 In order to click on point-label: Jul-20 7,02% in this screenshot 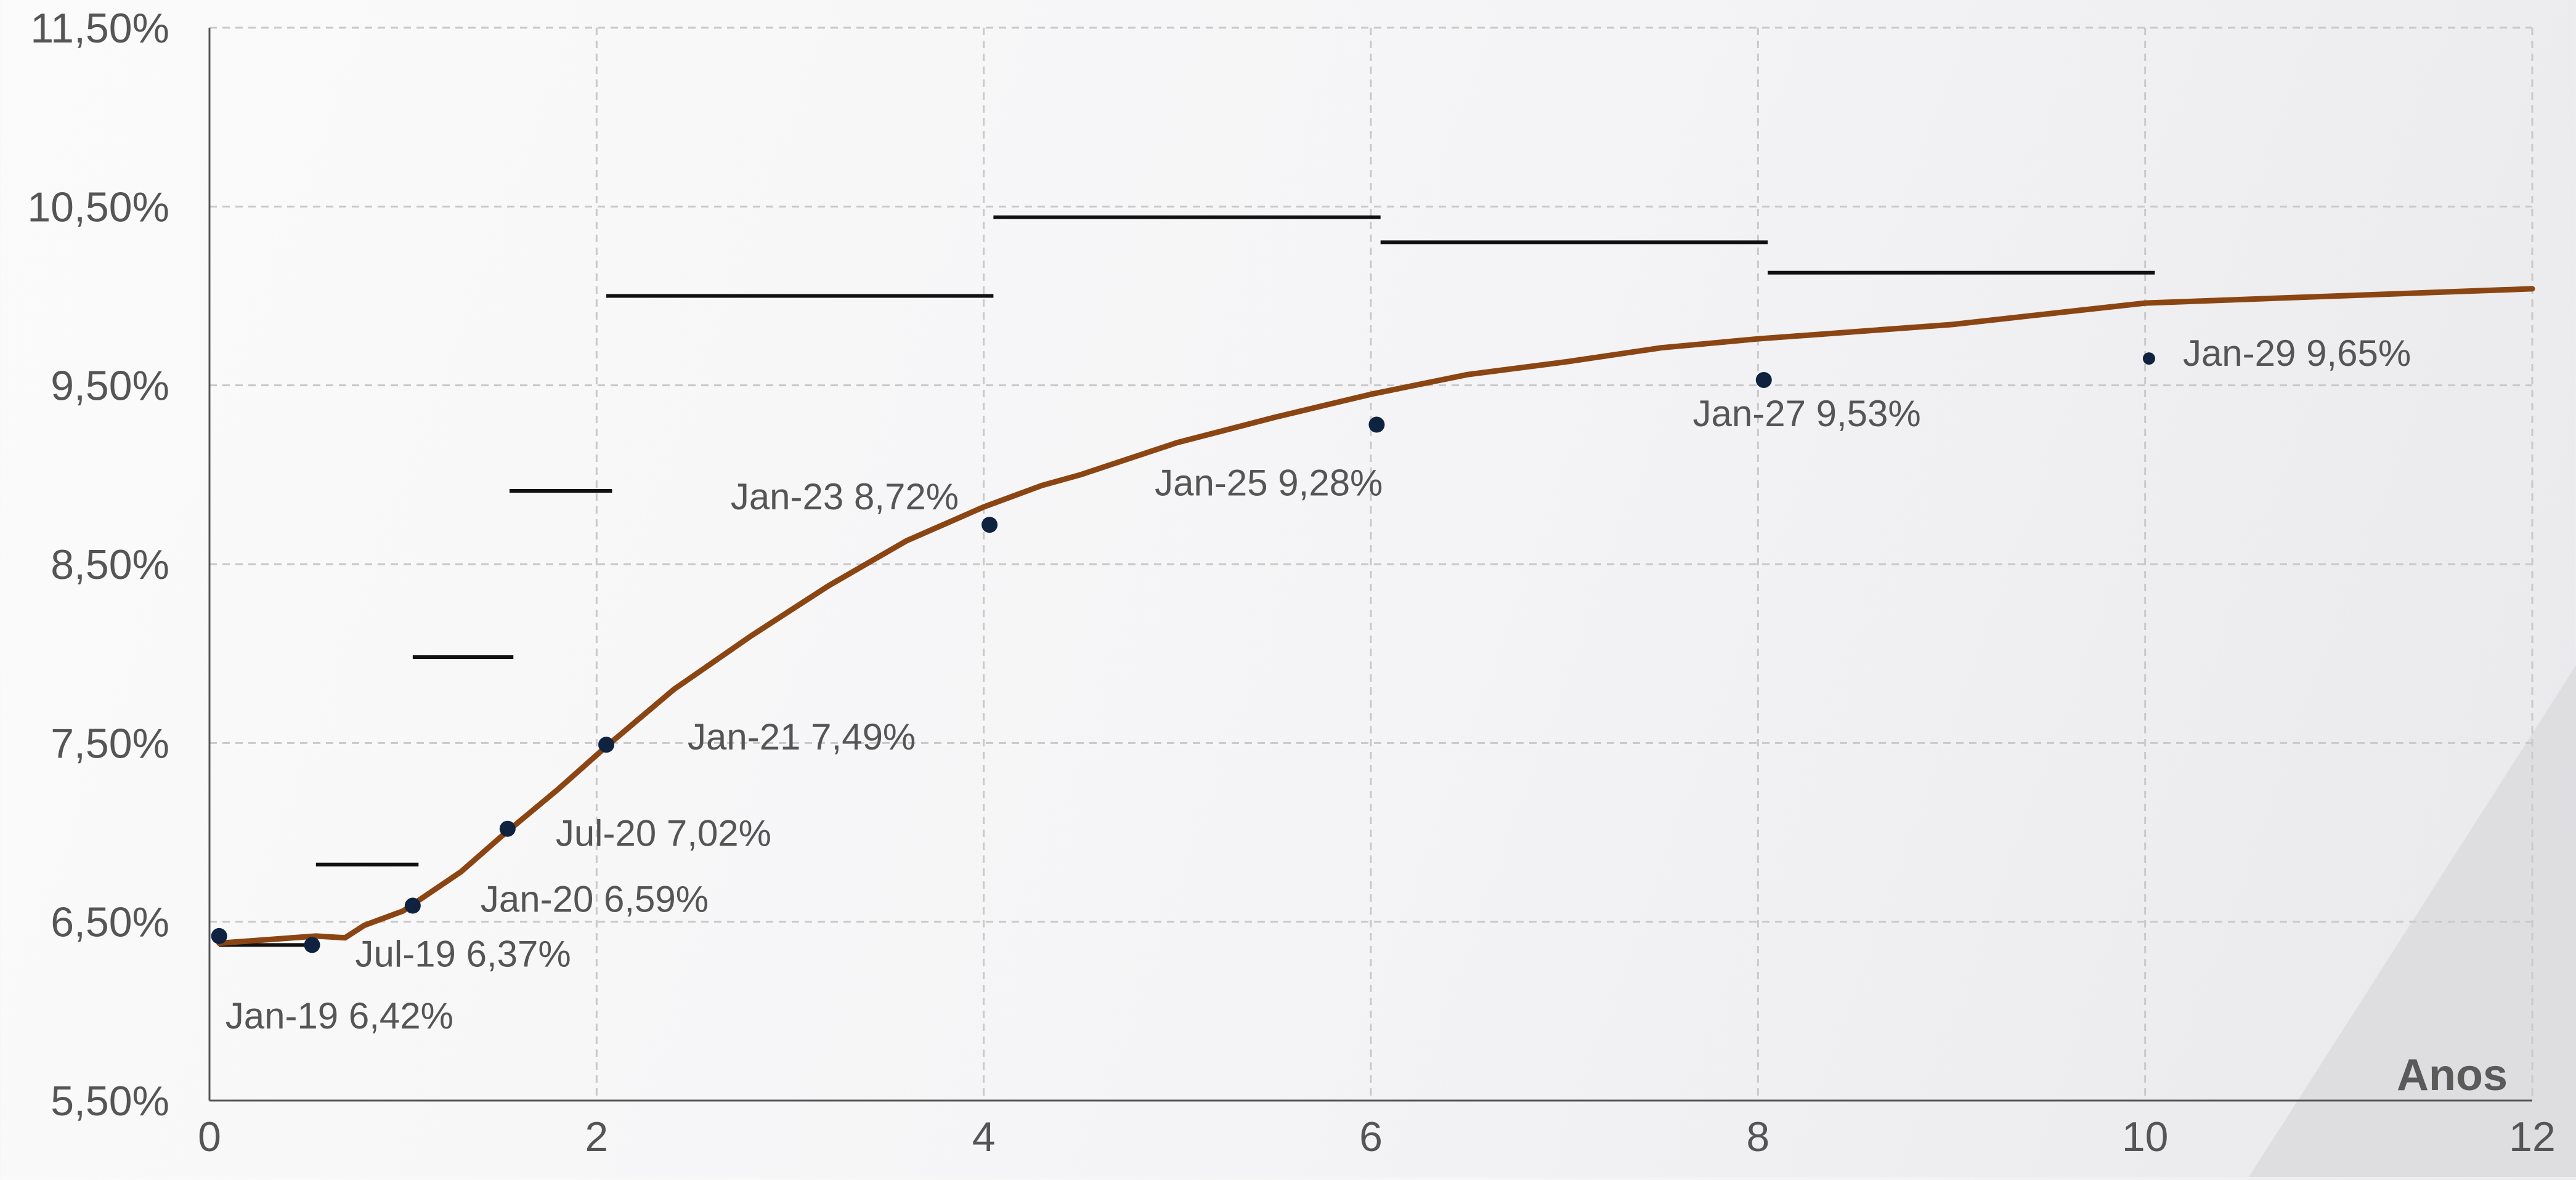, I will do `click(663, 833)`.